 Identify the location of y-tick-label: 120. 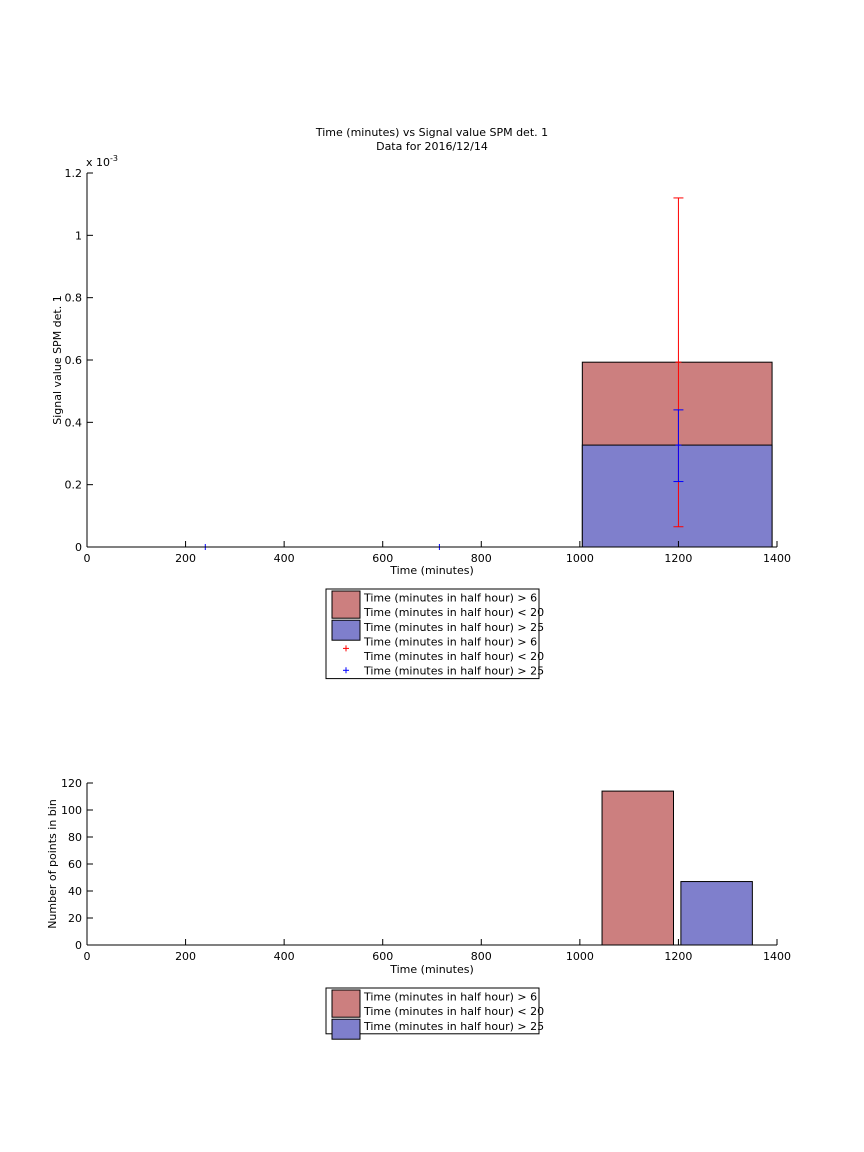
(71, 783).